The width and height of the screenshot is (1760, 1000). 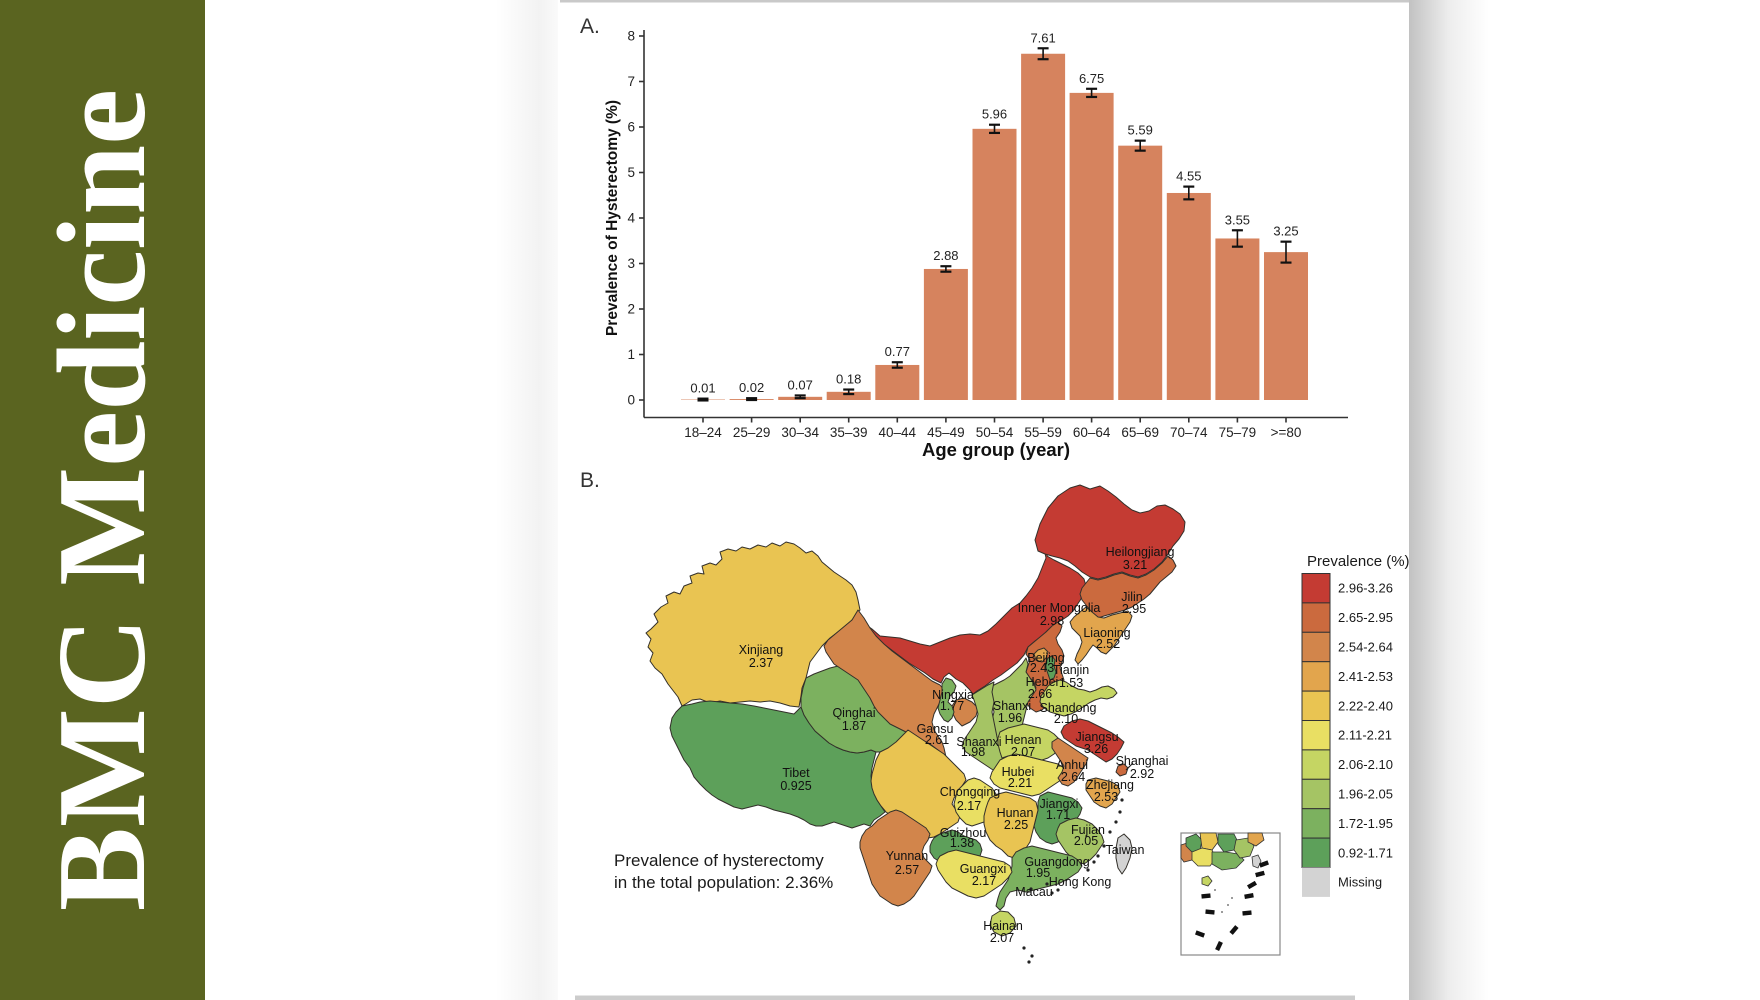 What do you see at coordinates (1040, 694) in the screenshot?
I see `svg-text: 2.66` at bounding box center [1040, 694].